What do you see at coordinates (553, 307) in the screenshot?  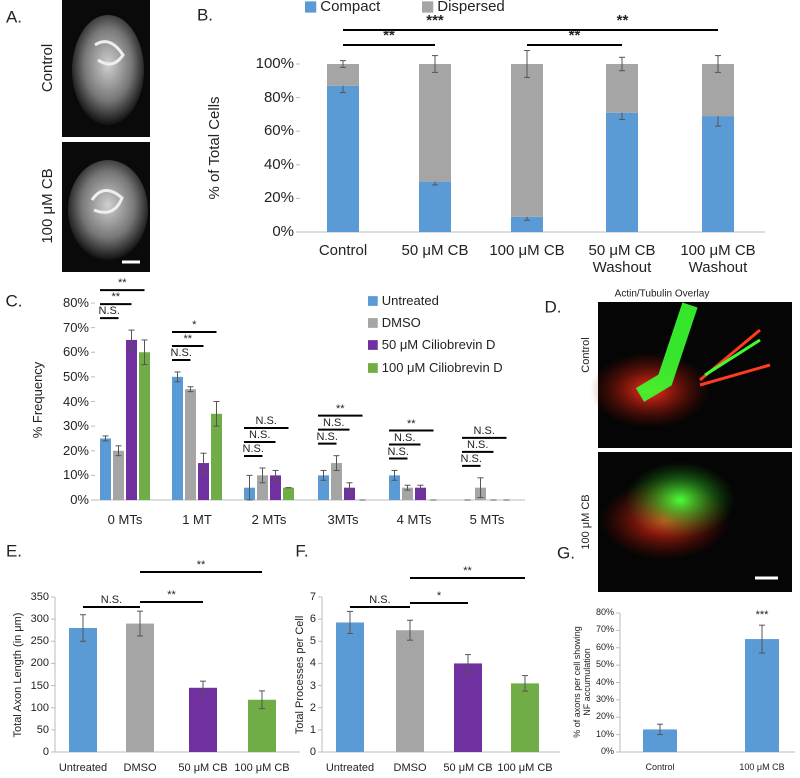 I see `panel-label: D.` at bounding box center [553, 307].